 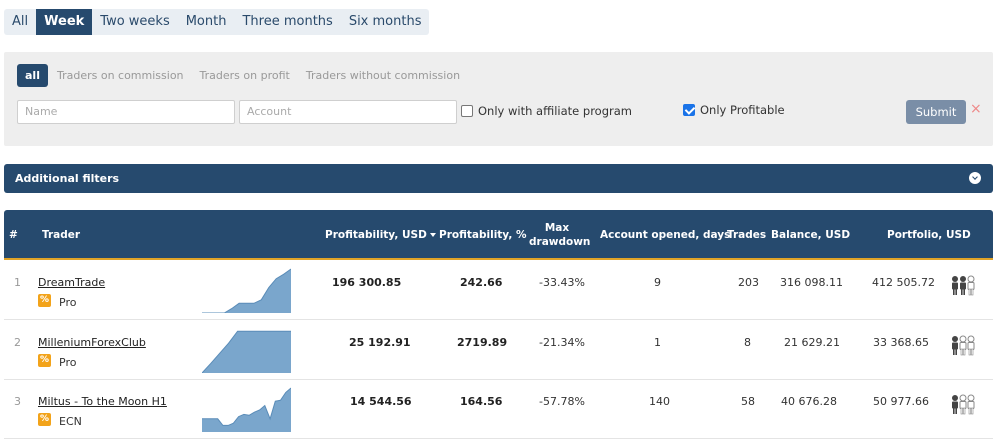 What do you see at coordinates (61, 235) in the screenshot?
I see `col-trader: Trader` at bounding box center [61, 235].